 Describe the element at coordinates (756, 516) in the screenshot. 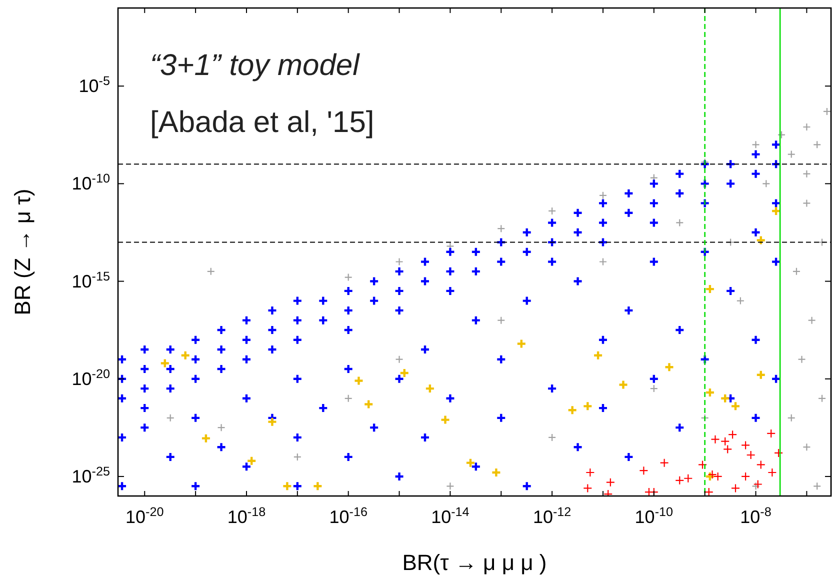

I see `x-tick-label: 10$^{-8}$` at that location.